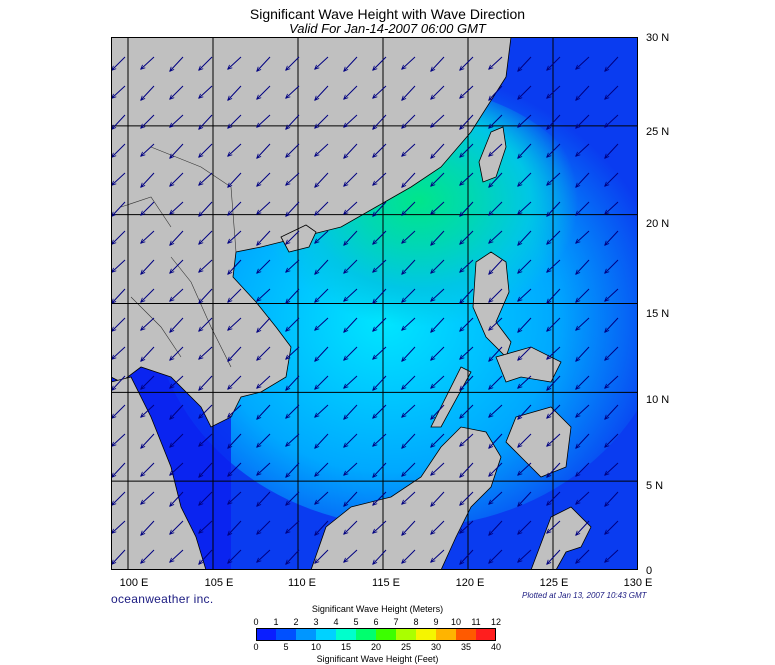  Describe the element at coordinates (658, 400) in the screenshot. I see `lat-label-10n: 10 N` at that location.